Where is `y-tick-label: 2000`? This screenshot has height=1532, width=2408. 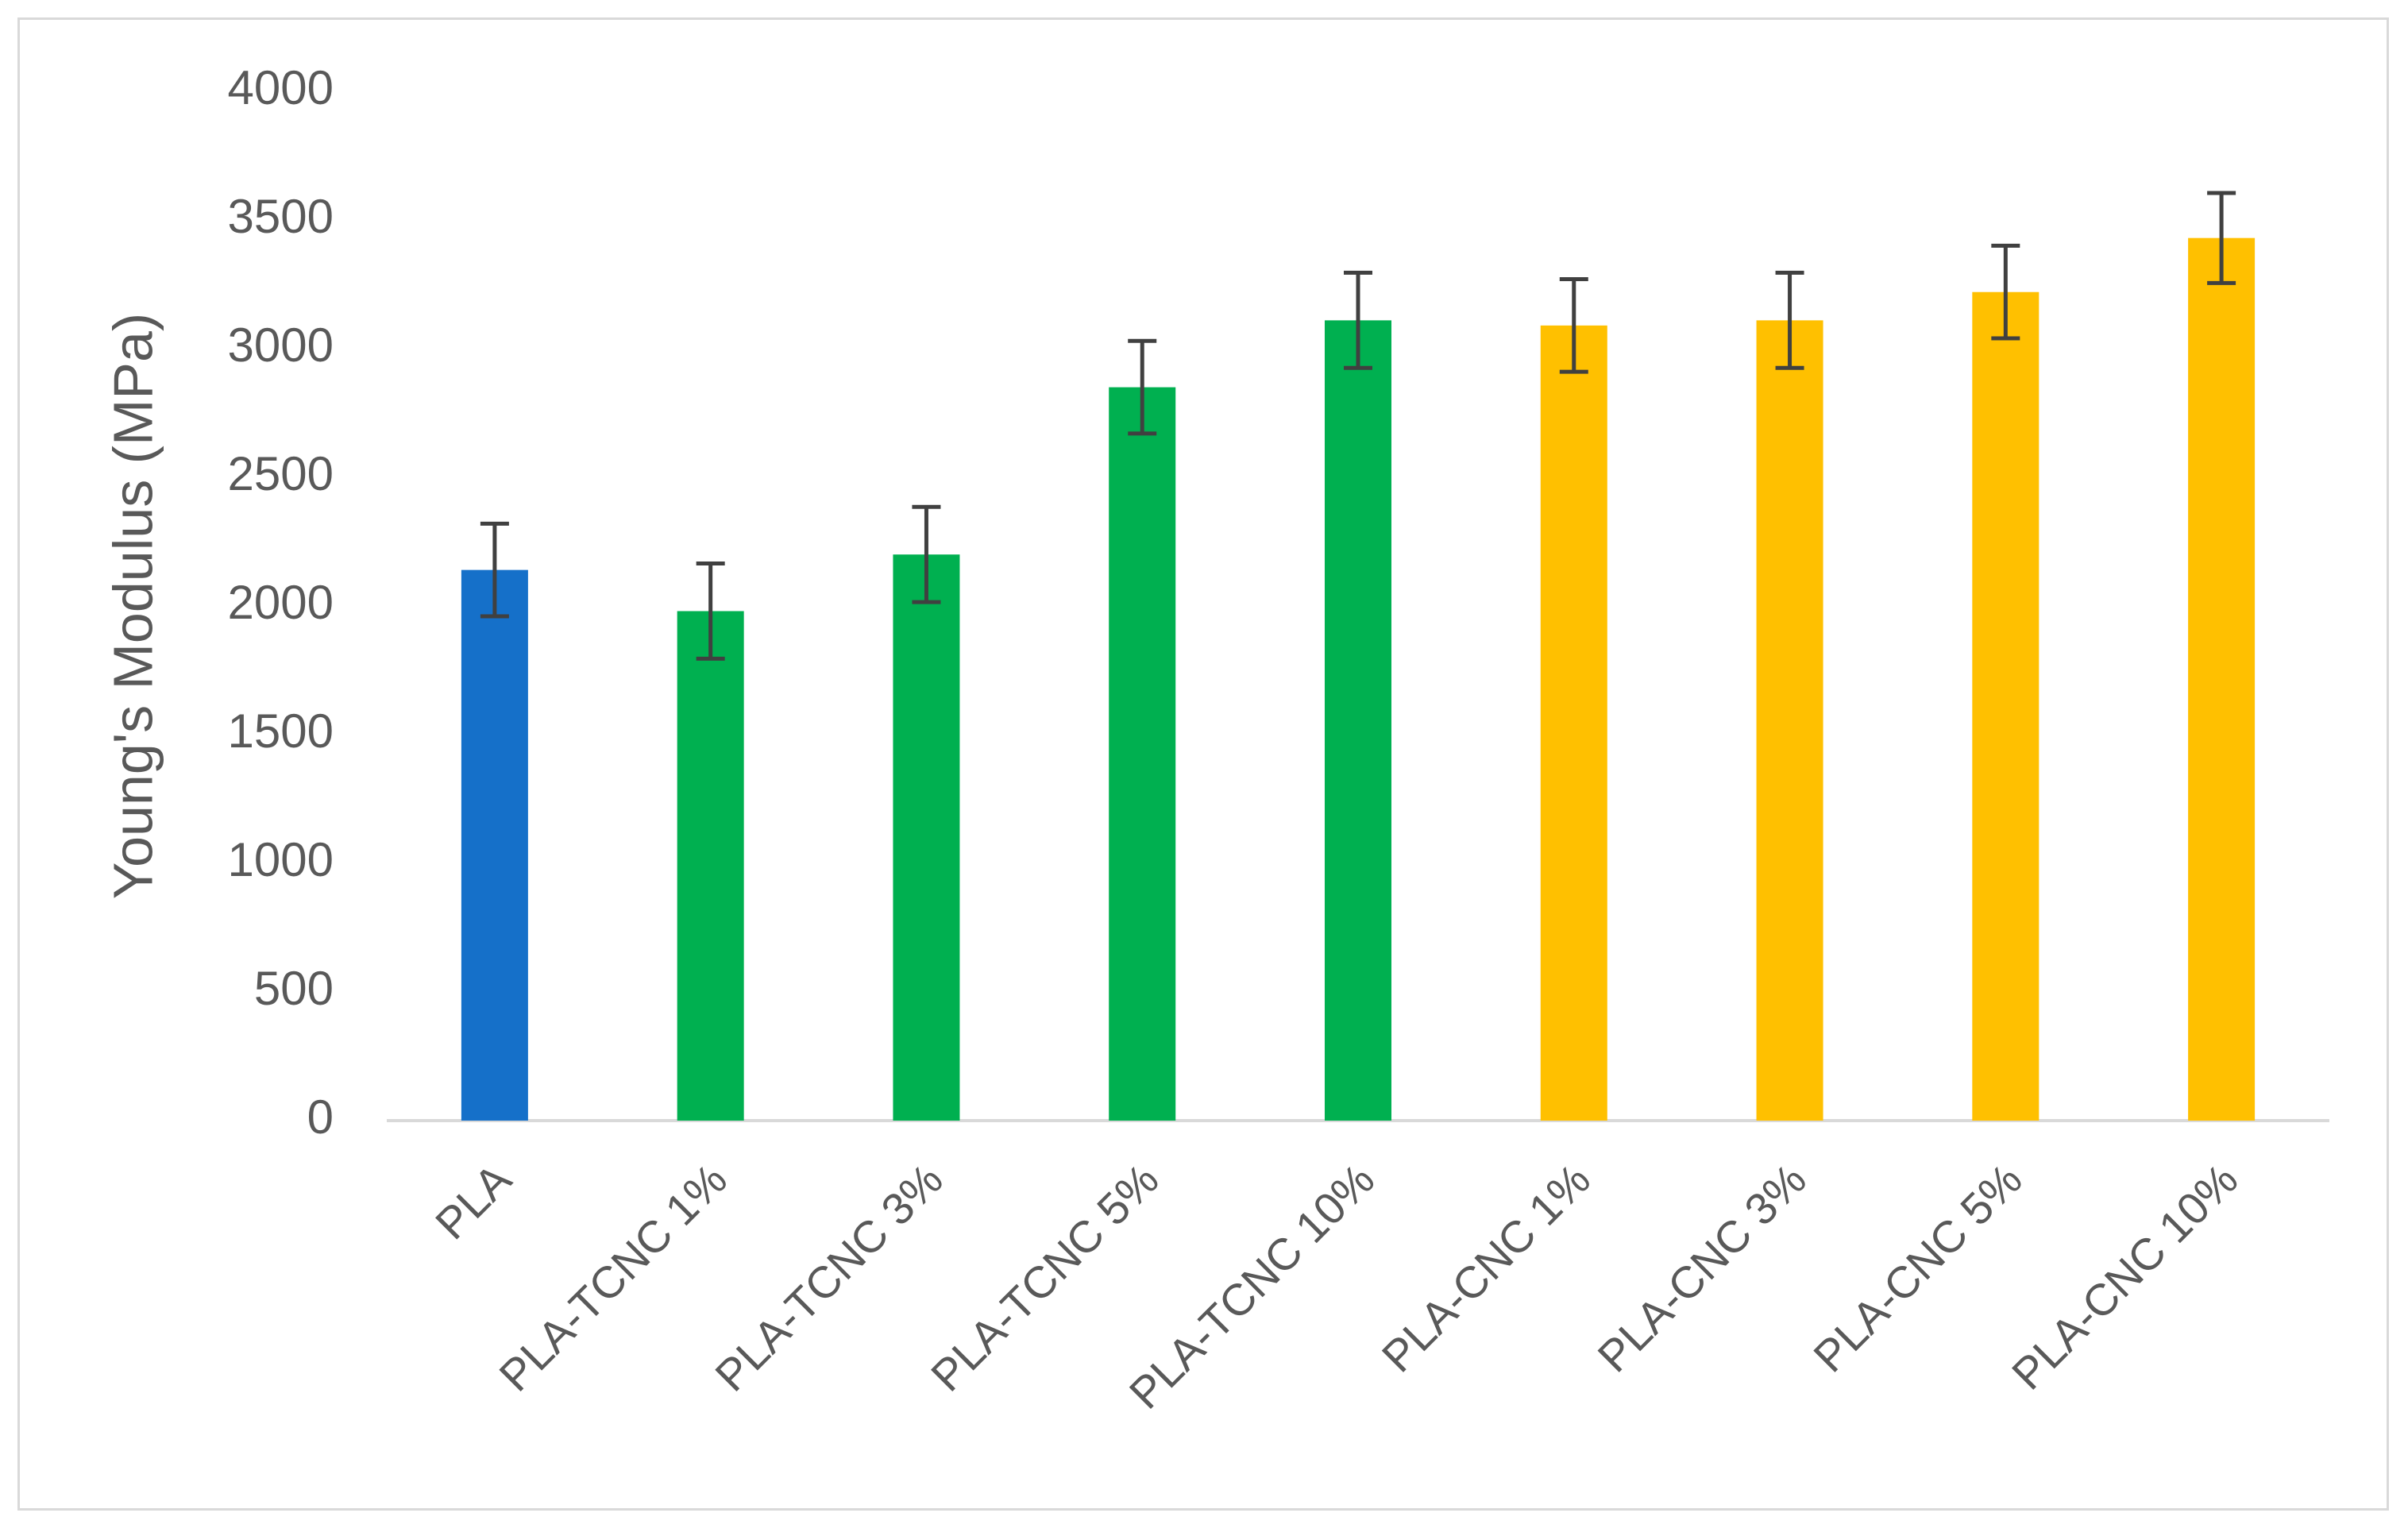 y-tick-label: 2000 is located at coordinates (281, 602).